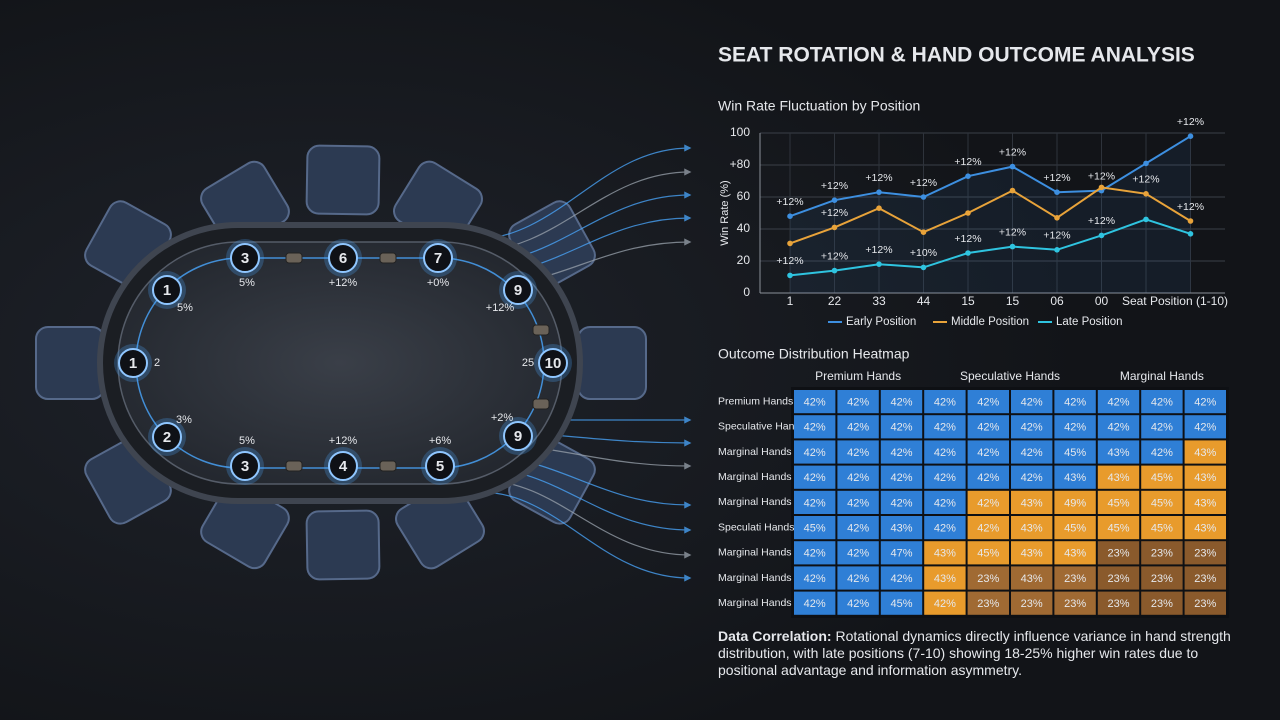 The width and height of the screenshot is (1280, 720). I want to click on seat-label: +12%, so click(343, 283).